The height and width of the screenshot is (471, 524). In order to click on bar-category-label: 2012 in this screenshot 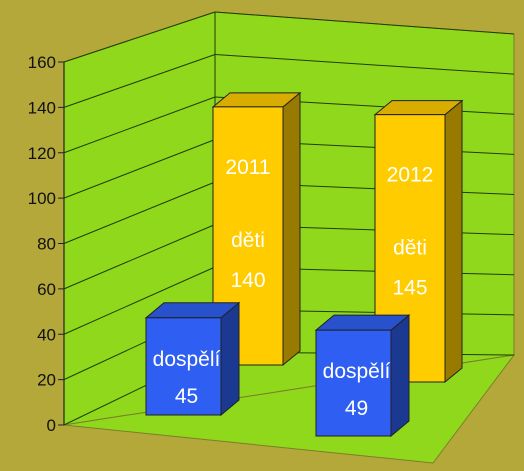, I will do `click(410, 175)`.